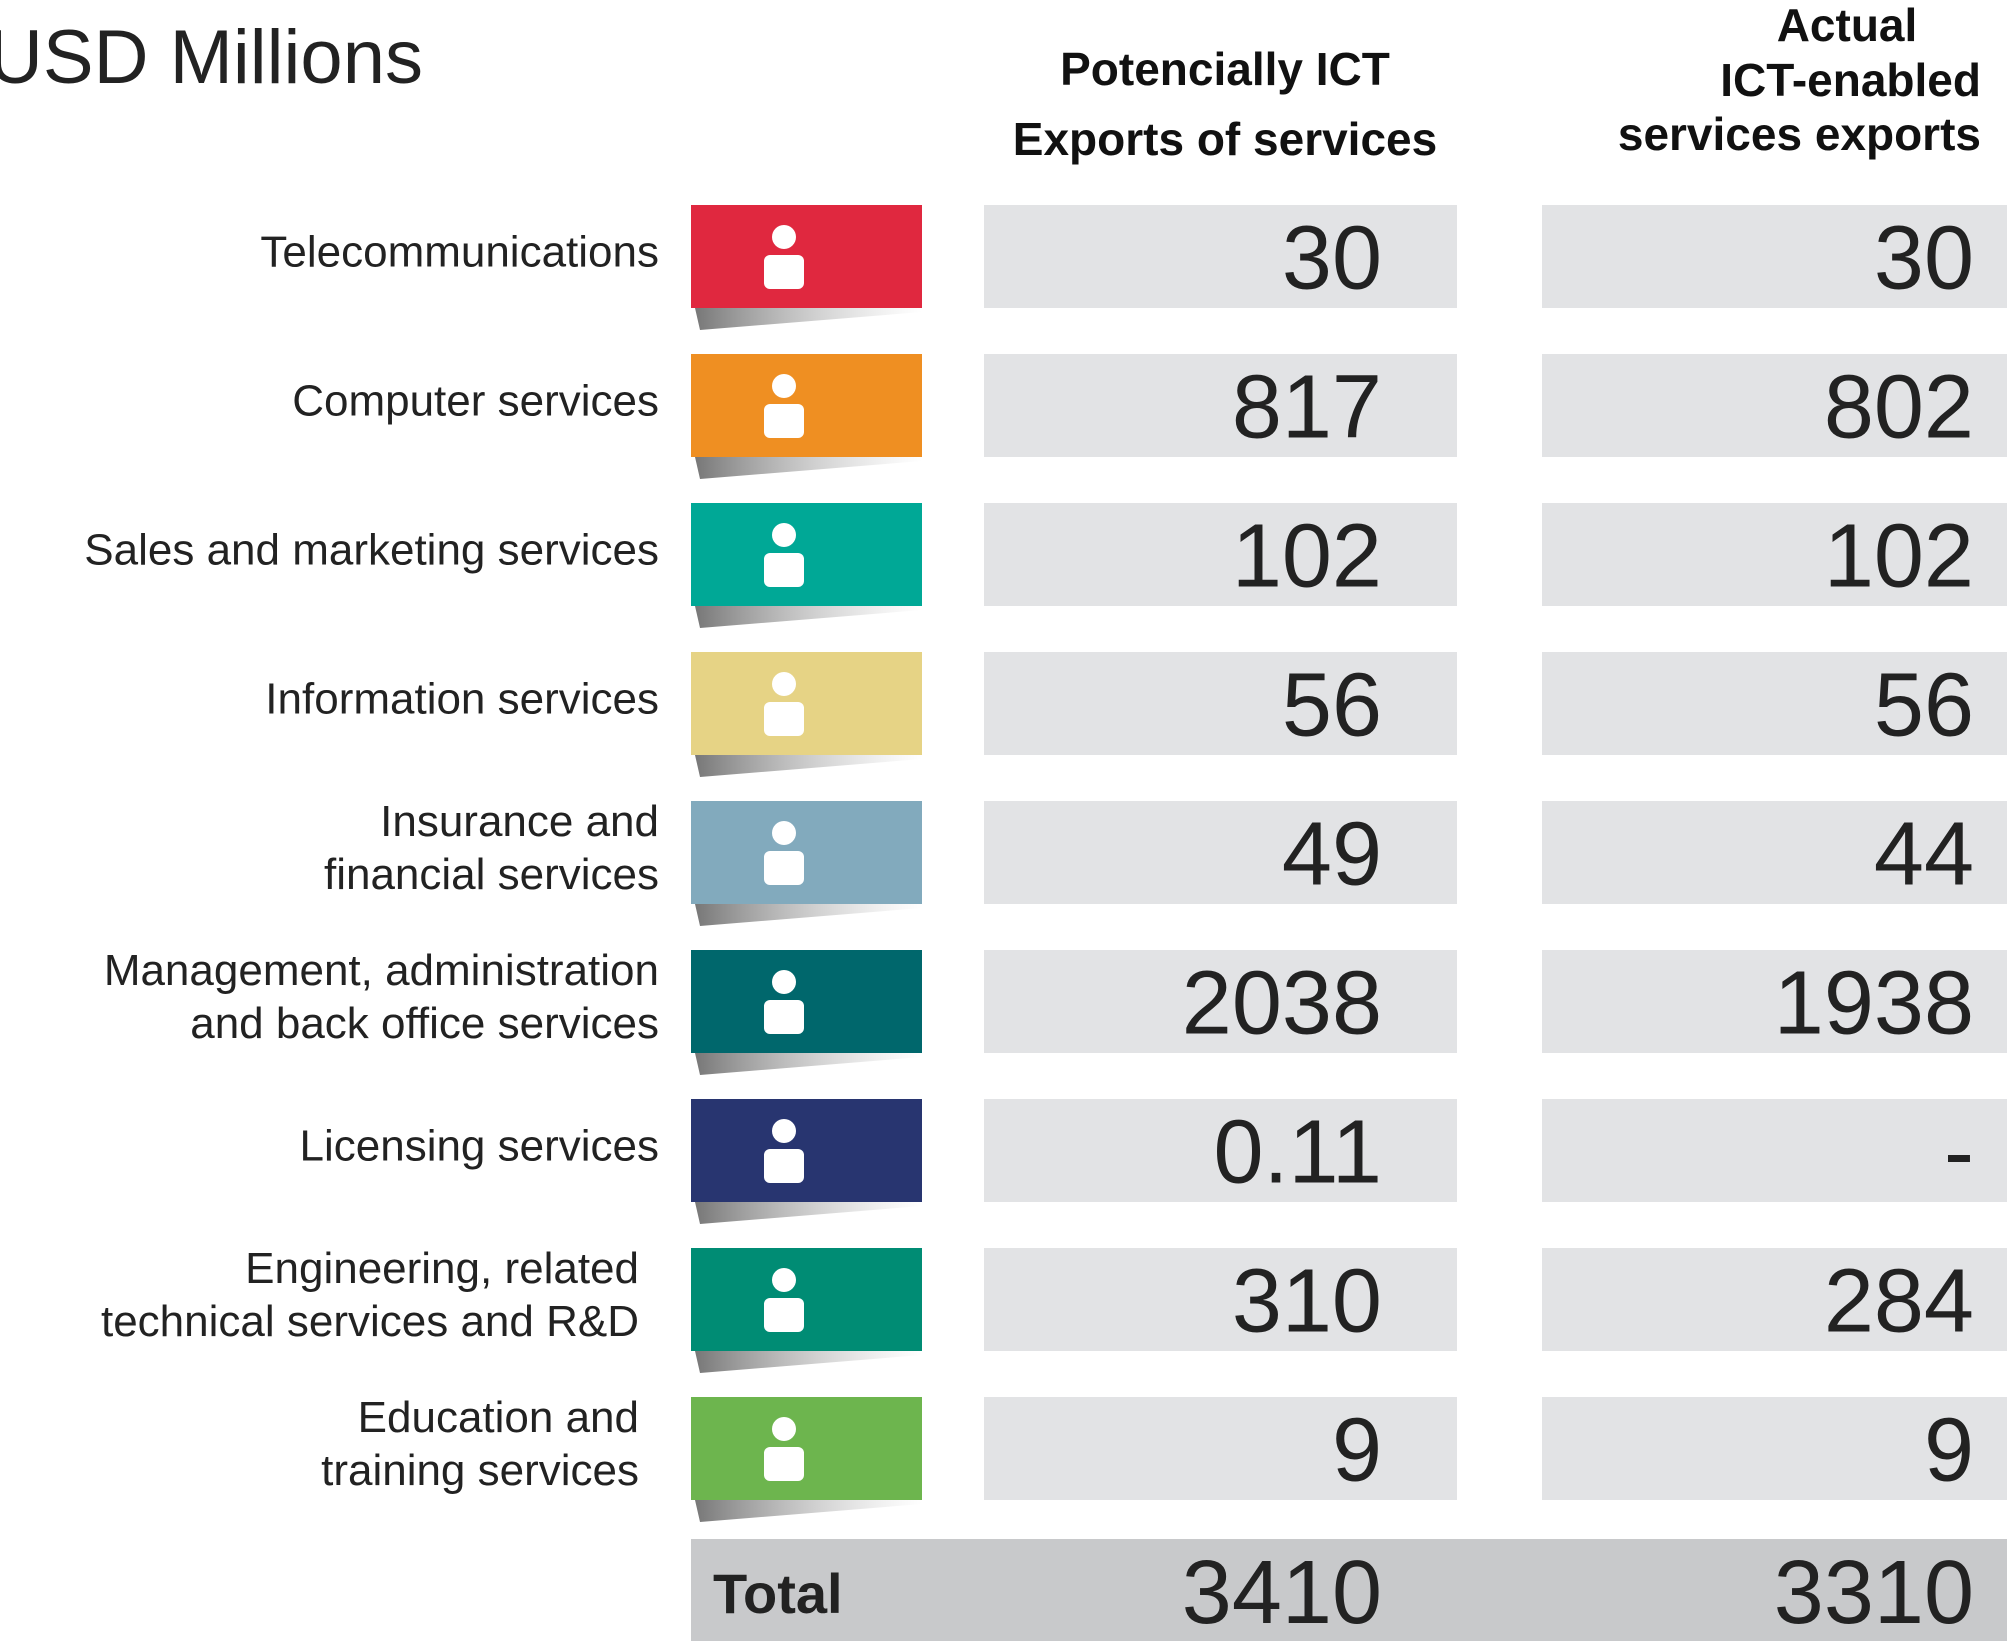  What do you see at coordinates (519, 821) in the screenshot?
I see `row-label: Insurance and` at bounding box center [519, 821].